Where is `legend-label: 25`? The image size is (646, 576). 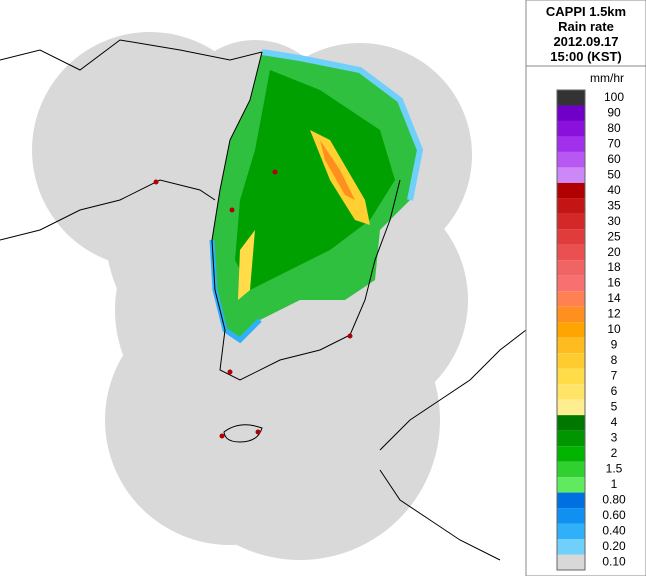
legend-label: 25 is located at coordinates (614, 236).